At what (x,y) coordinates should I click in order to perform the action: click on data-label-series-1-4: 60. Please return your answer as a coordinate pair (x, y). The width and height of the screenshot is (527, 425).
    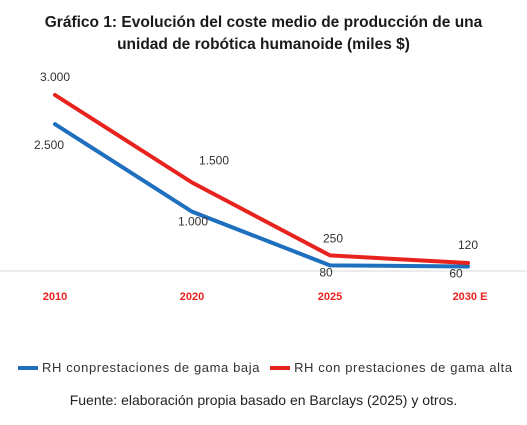
    Looking at the image, I should click on (456, 274).